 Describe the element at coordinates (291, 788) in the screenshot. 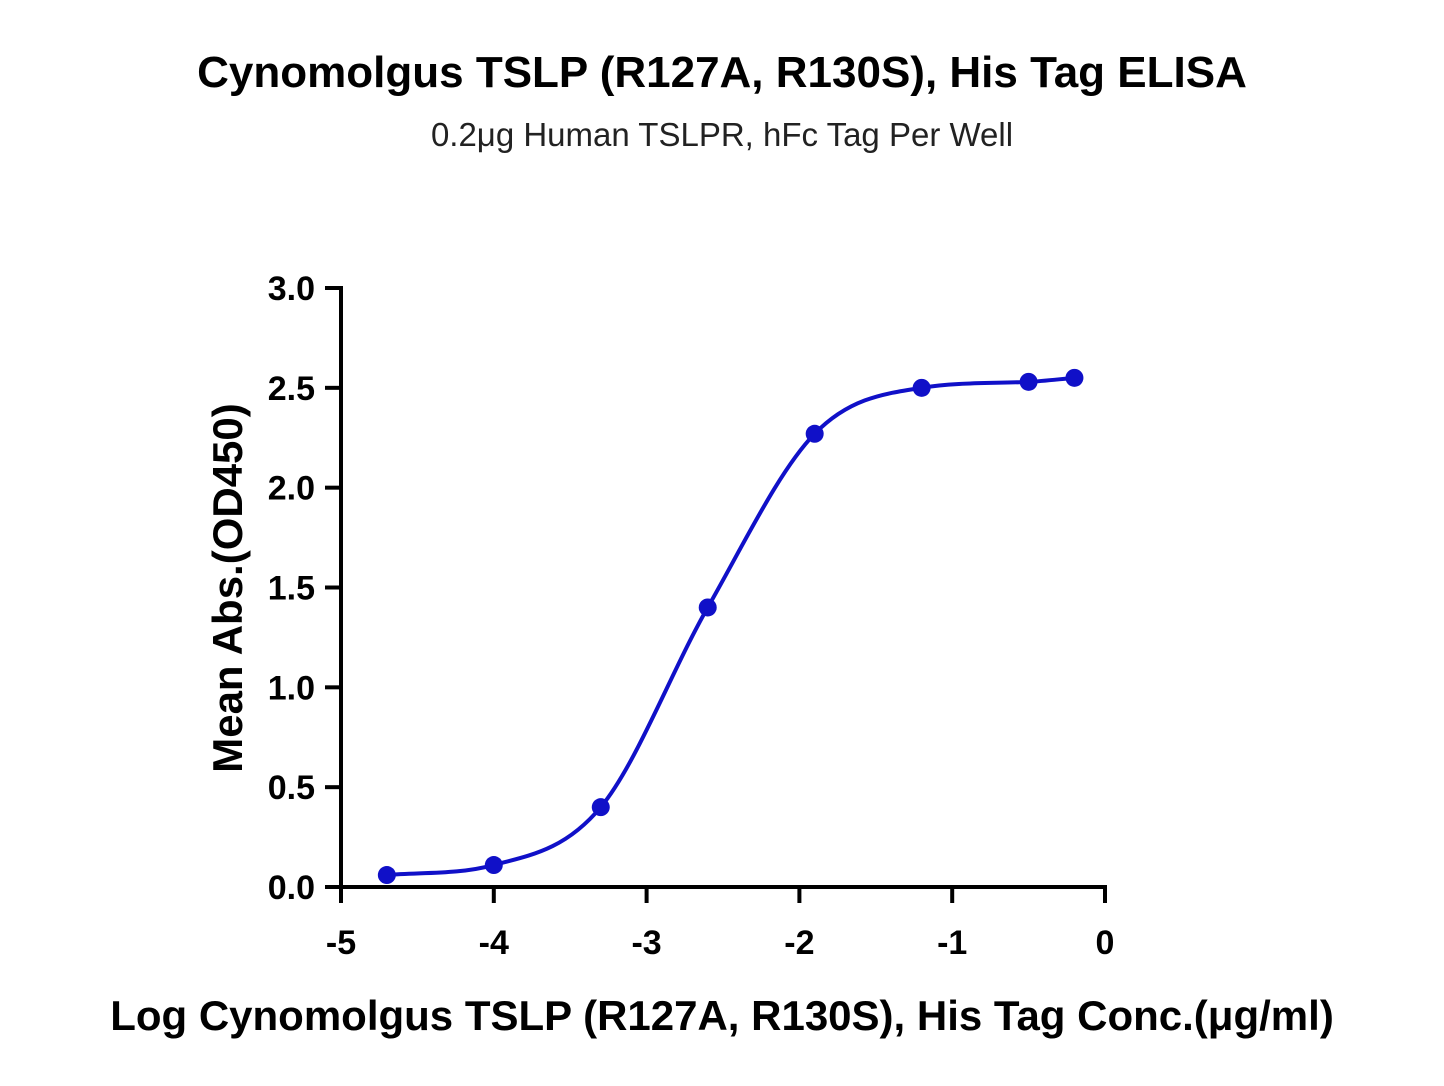

I see `y-tick-label: 0.5` at that location.